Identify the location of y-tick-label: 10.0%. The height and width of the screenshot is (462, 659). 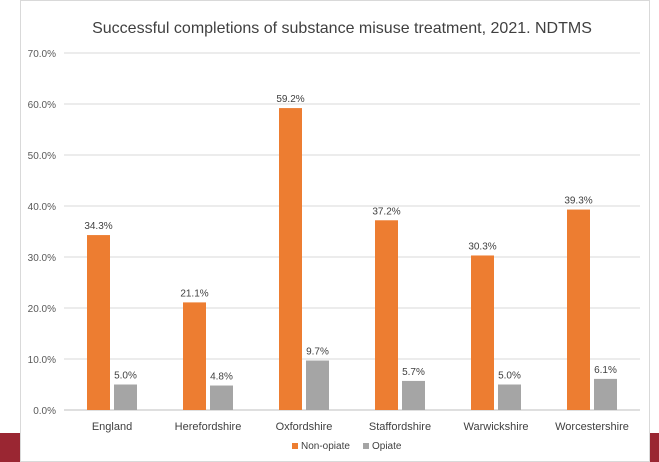
(42, 360).